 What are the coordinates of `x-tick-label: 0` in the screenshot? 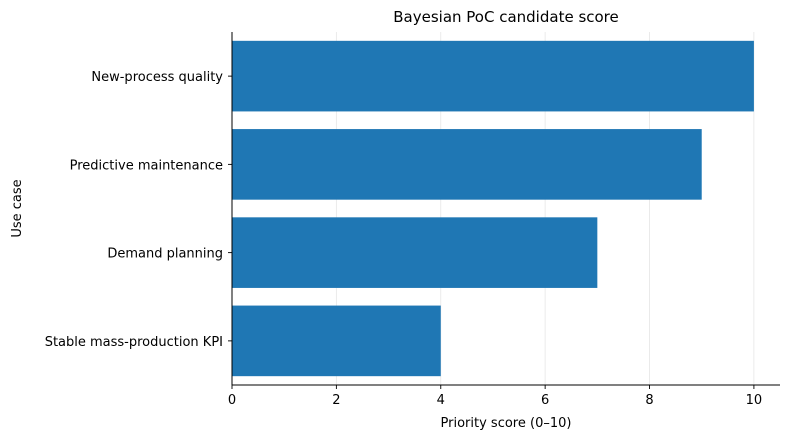 It's located at (232, 400).